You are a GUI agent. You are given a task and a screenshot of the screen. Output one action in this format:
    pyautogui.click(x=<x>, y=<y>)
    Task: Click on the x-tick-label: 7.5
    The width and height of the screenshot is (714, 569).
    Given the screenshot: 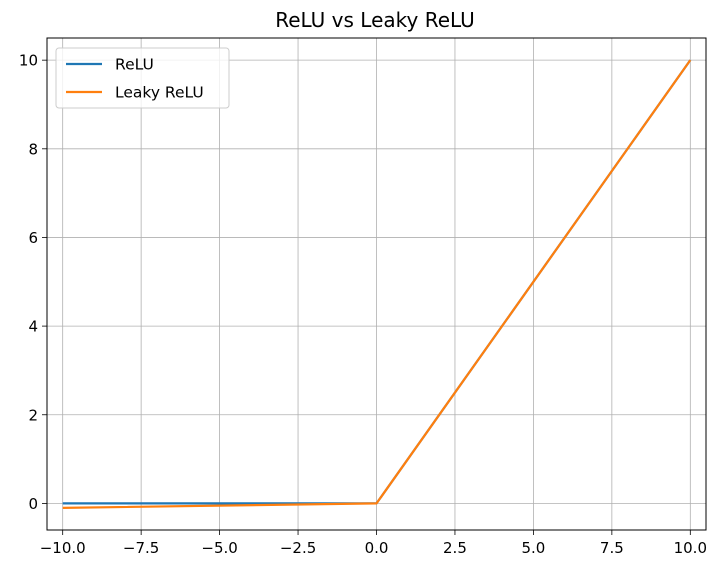 What is the action you would take?
    pyautogui.click(x=612, y=548)
    